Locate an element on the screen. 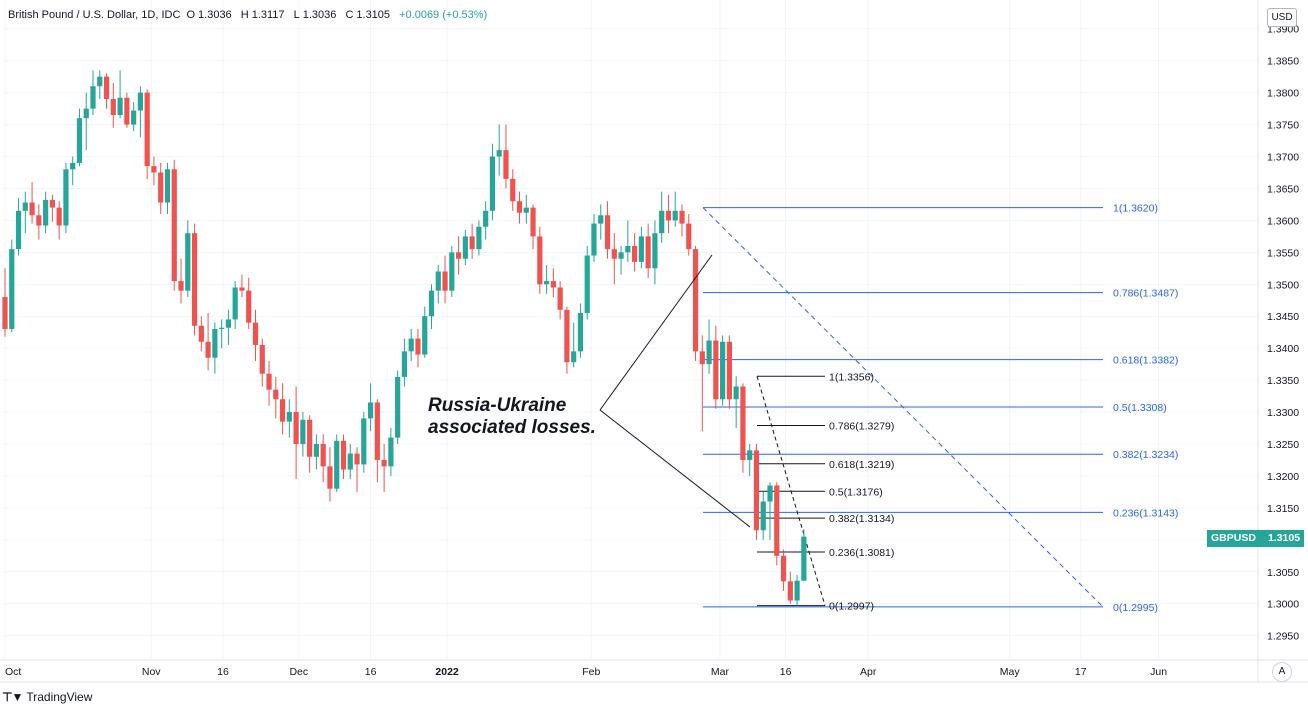 The width and height of the screenshot is (1308, 706). callout-line-lower is located at coordinates (675, 468).